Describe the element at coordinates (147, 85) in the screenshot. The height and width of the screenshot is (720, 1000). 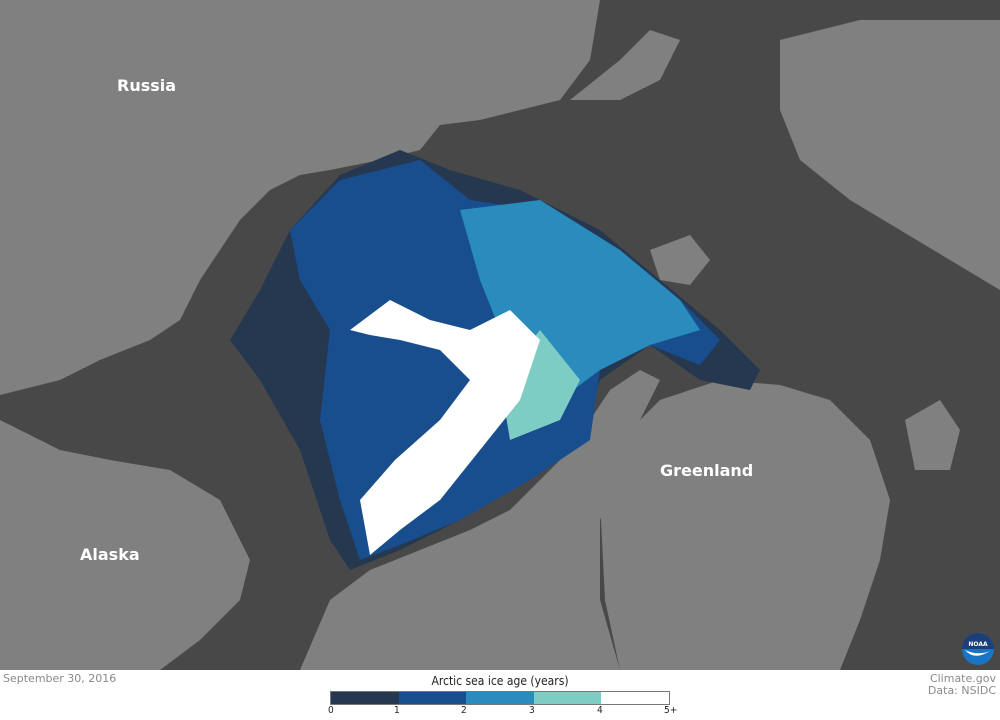
I see `label-russia: Russia` at that location.